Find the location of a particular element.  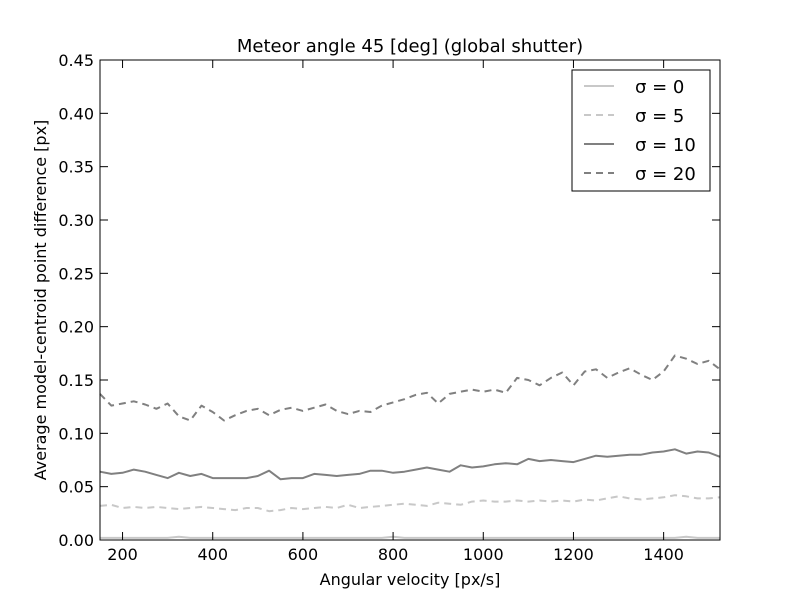

x-tick-label: 1000 is located at coordinates (483, 554).